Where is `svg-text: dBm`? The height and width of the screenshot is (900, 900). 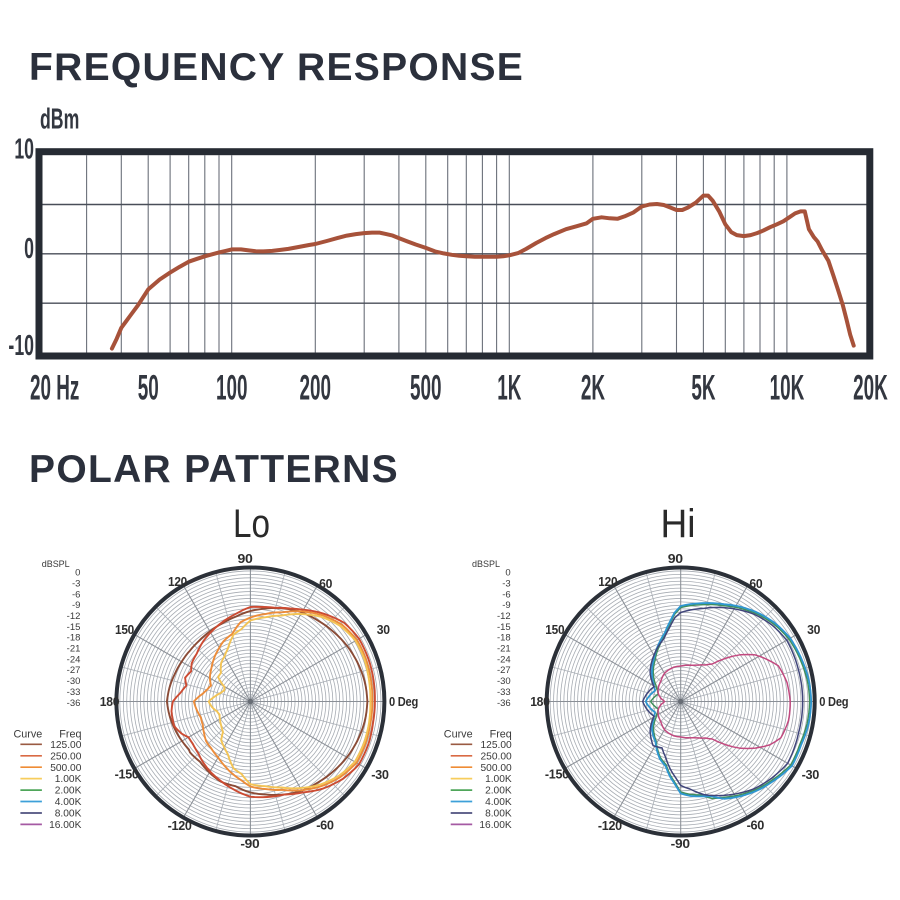 svg-text: dBm is located at coordinates (59, 119).